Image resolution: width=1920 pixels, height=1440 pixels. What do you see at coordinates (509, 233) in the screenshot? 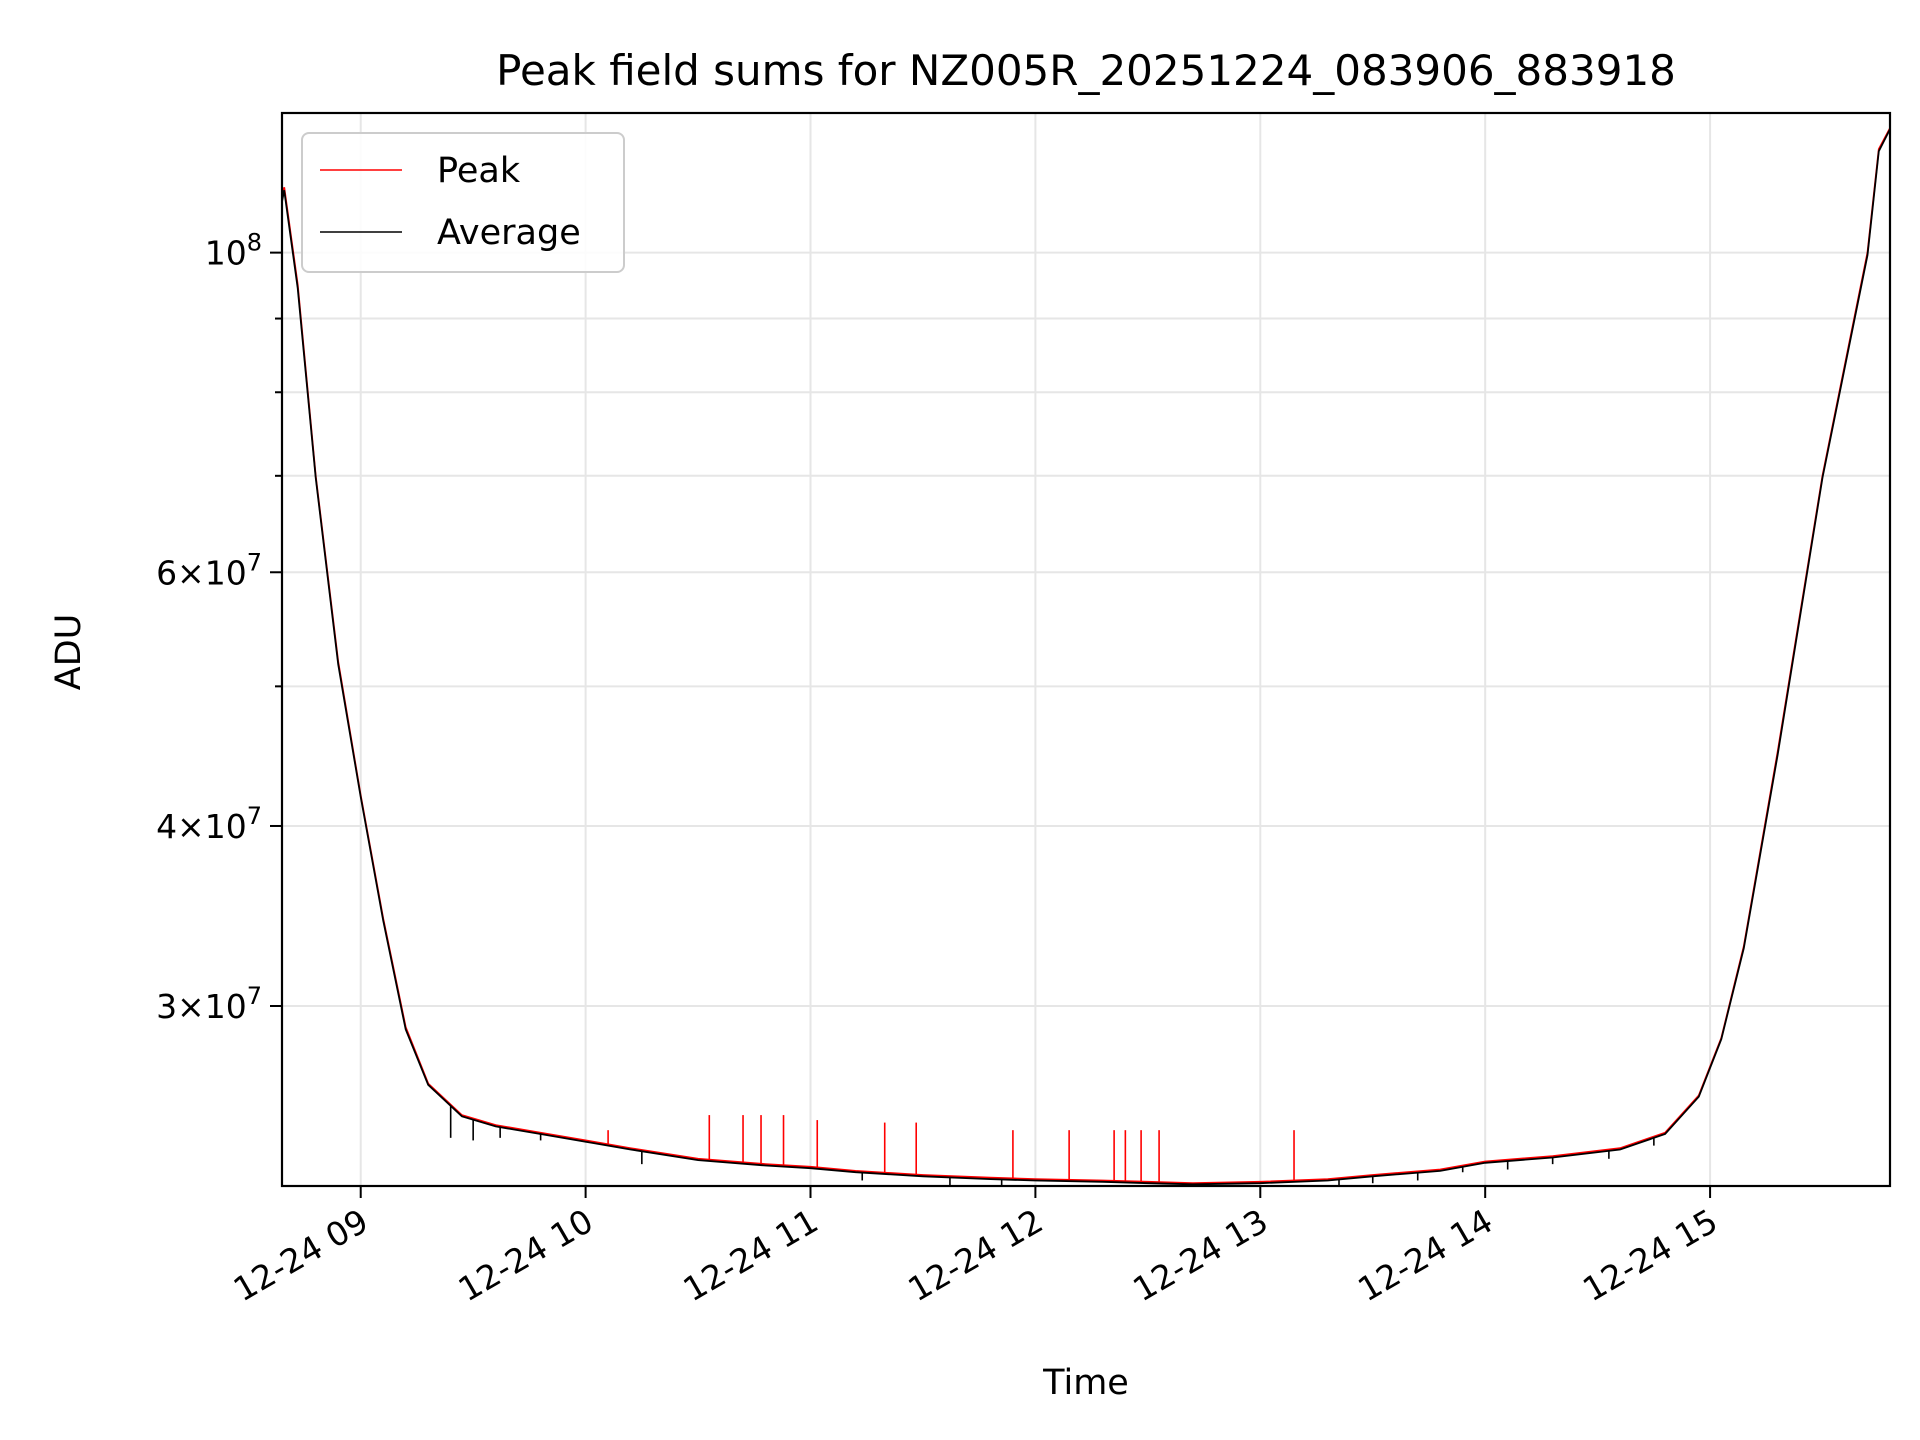
I see `legend-average-label: Average` at bounding box center [509, 233].